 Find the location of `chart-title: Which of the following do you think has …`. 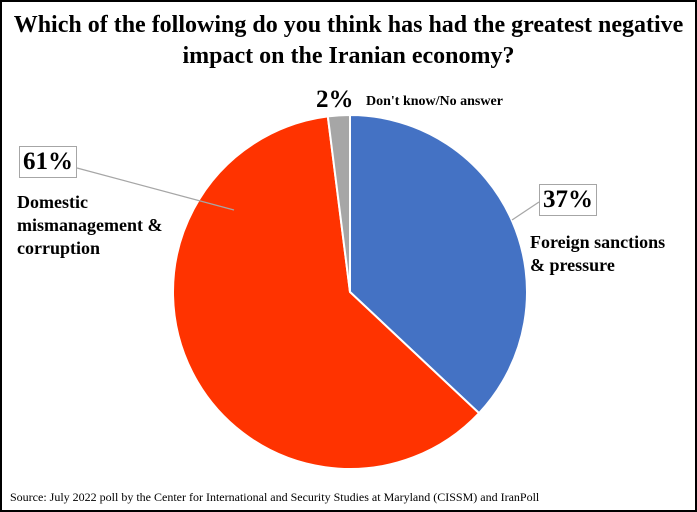

chart-title: Which of the following do you think has … is located at coordinates (348, 40).